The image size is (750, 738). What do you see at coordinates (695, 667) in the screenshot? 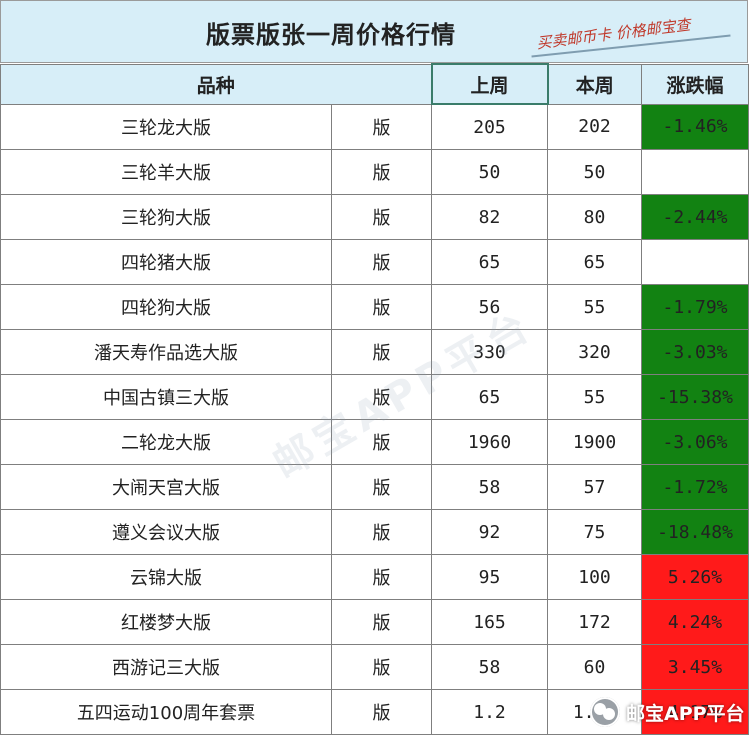
I see `change-cell: 3.45%` at bounding box center [695, 667].